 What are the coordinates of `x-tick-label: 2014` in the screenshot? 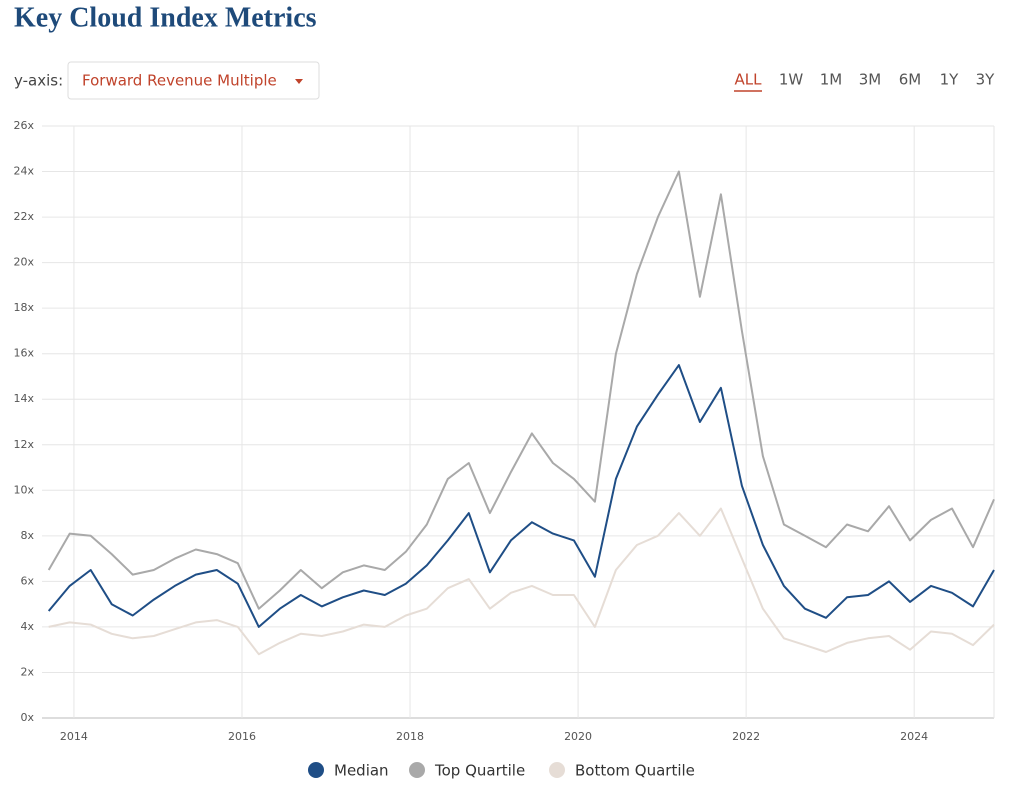 It's located at (74, 736).